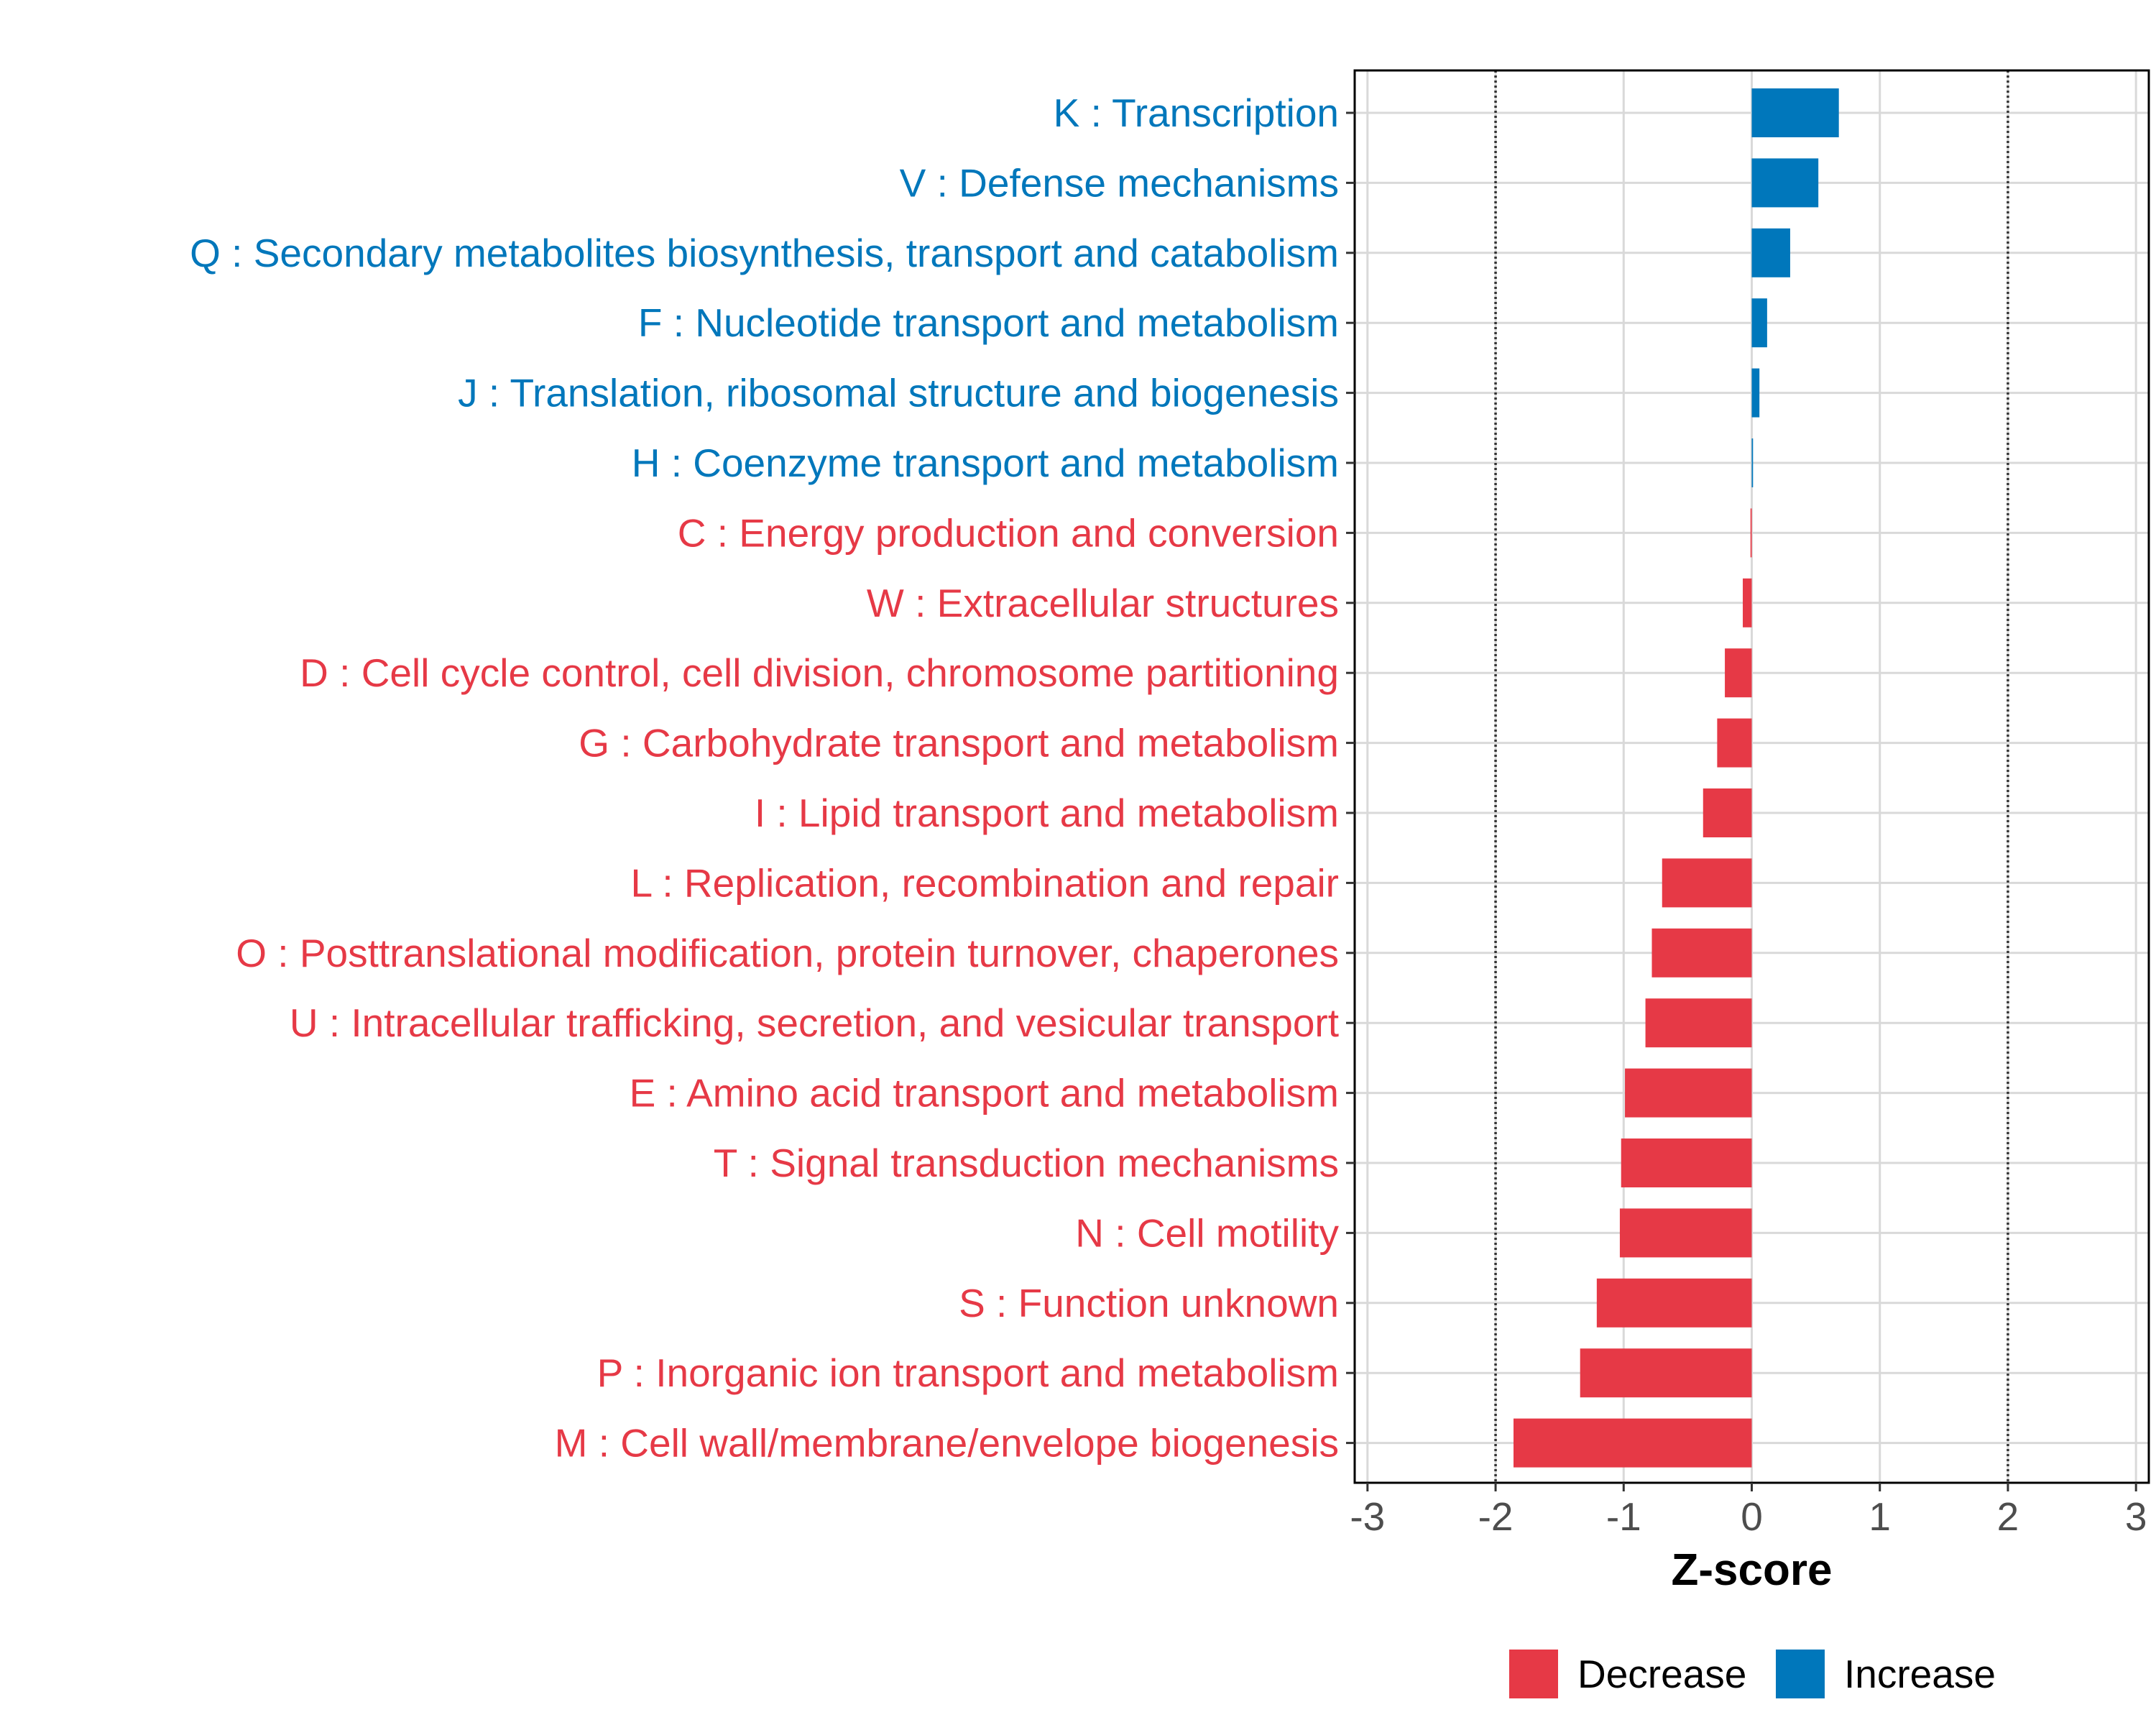  What do you see at coordinates (1207, 1232) in the screenshot?
I see `category-label: N : Cell motility` at bounding box center [1207, 1232].